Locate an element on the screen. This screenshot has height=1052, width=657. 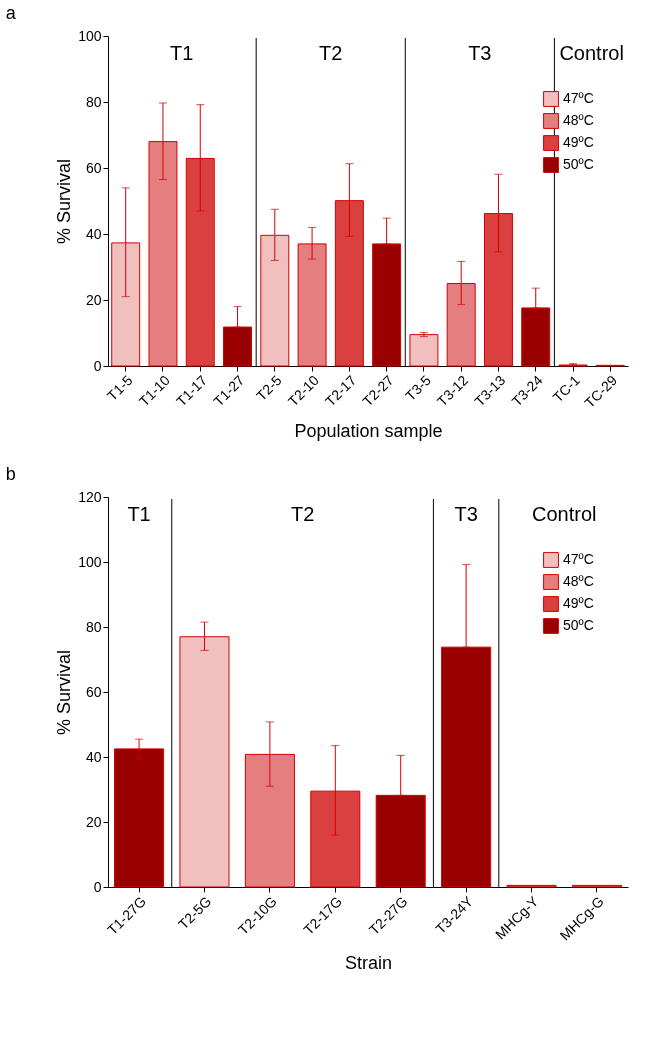
y-tick-label: 120 is located at coordinates (90, 496).